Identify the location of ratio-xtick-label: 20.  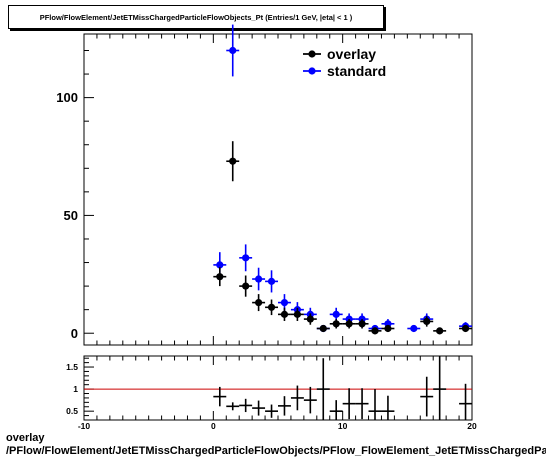
(472, 426).